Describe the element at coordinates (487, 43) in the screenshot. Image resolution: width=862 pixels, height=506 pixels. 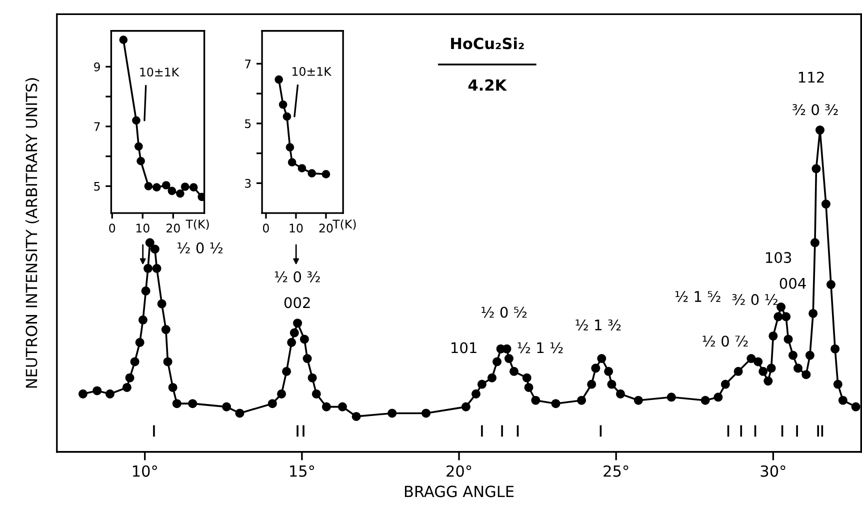
I see `chart-title: HoCu₂Si₂` at that location.